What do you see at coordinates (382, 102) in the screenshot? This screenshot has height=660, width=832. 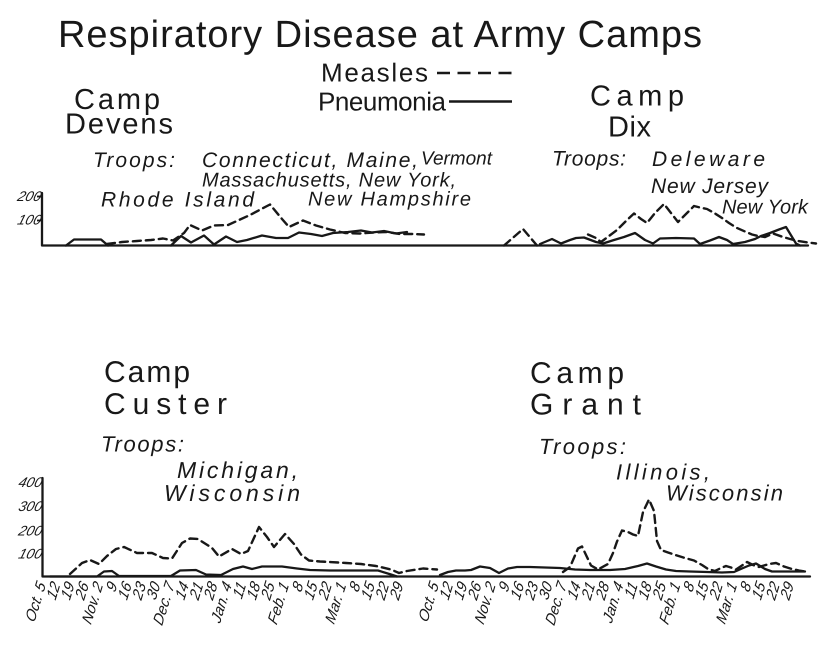 I see `svg-text: Pneumonia` at bounding box center [382, 102].